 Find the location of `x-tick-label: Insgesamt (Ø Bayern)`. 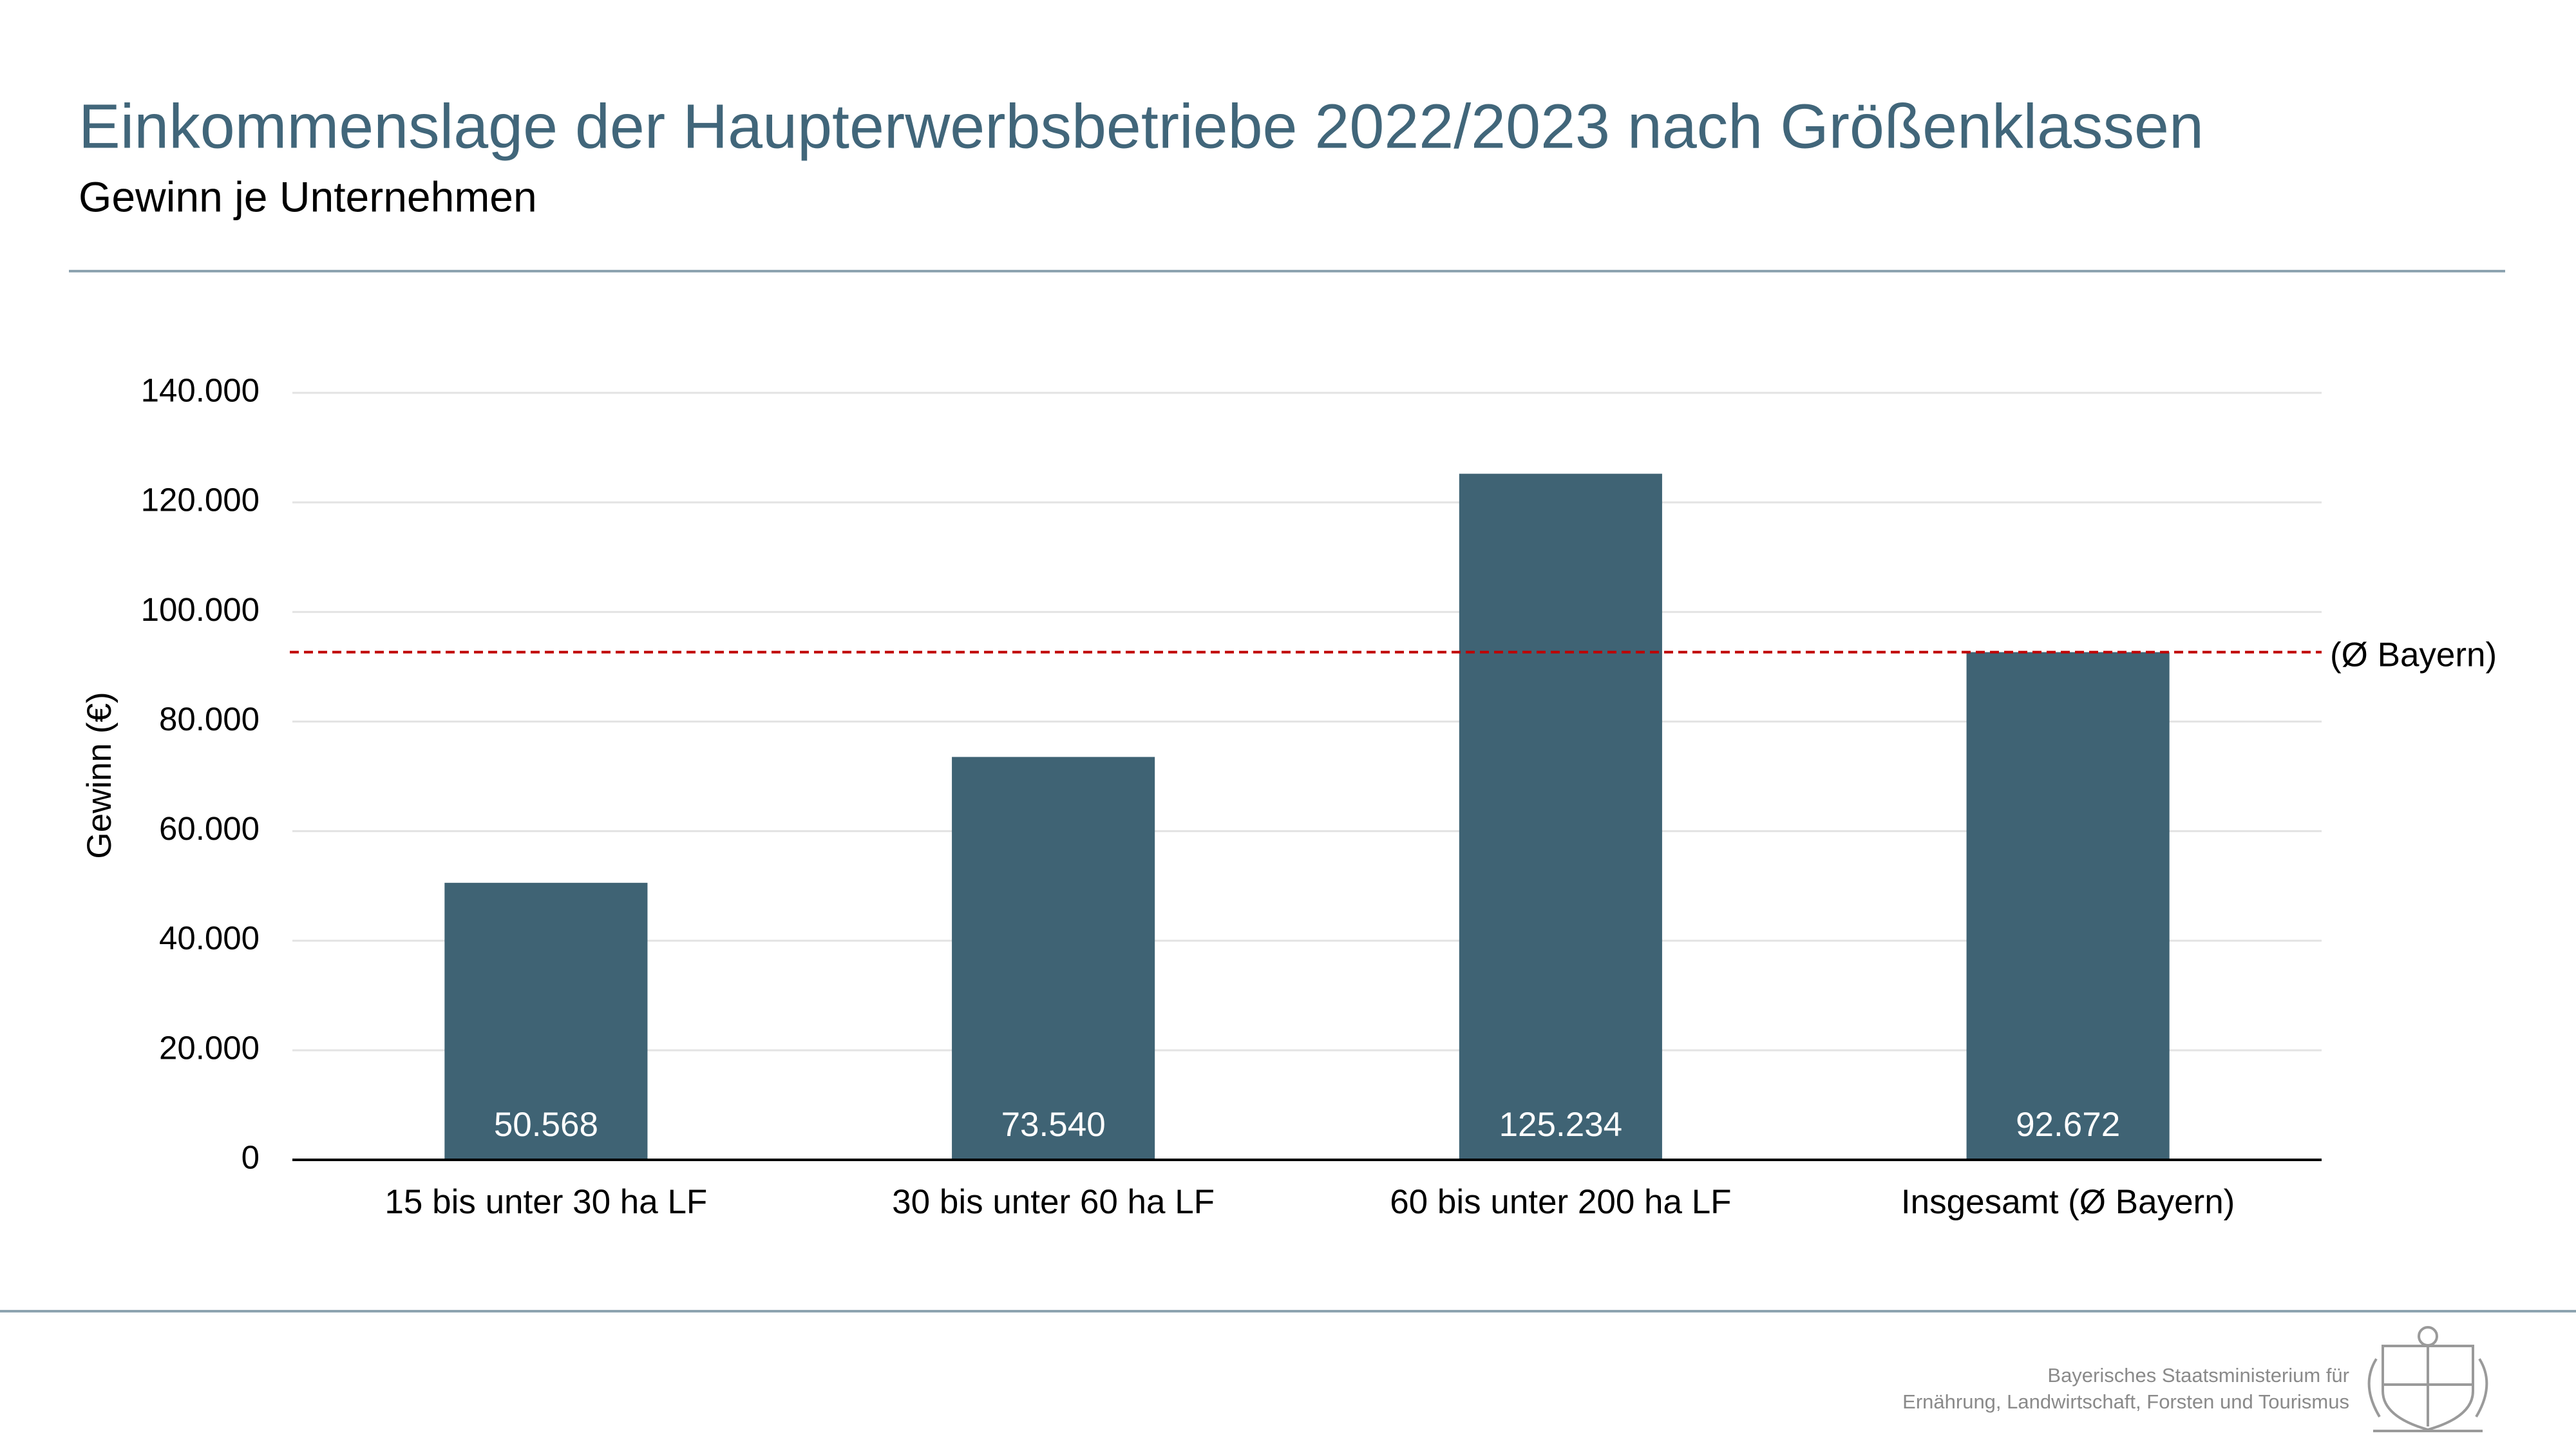

x-tick-label: Insgesamt (Ø Bayern) is located at coordinates (2068, 1202).